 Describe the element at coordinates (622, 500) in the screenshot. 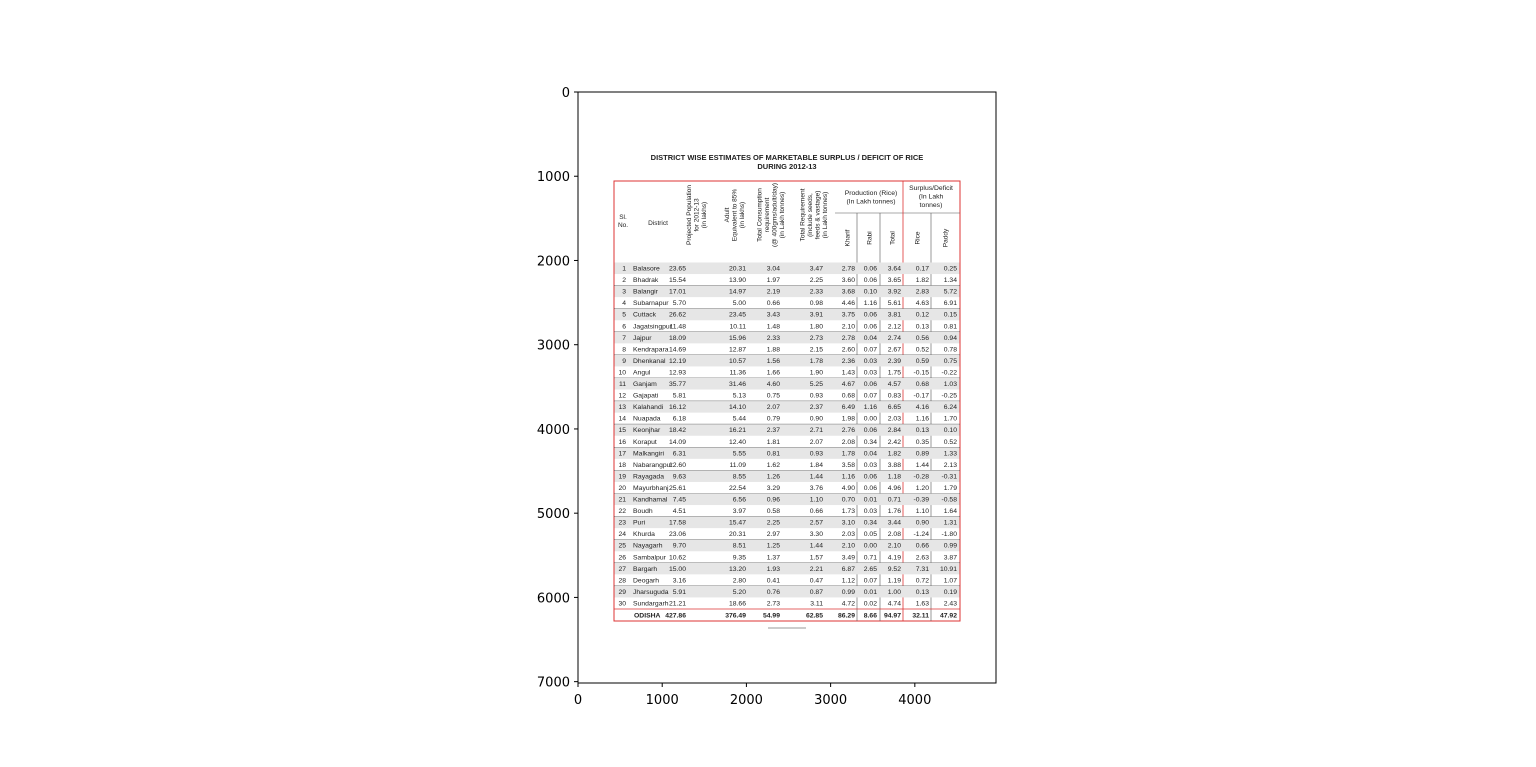

I see `table-cell: 21` at that location.